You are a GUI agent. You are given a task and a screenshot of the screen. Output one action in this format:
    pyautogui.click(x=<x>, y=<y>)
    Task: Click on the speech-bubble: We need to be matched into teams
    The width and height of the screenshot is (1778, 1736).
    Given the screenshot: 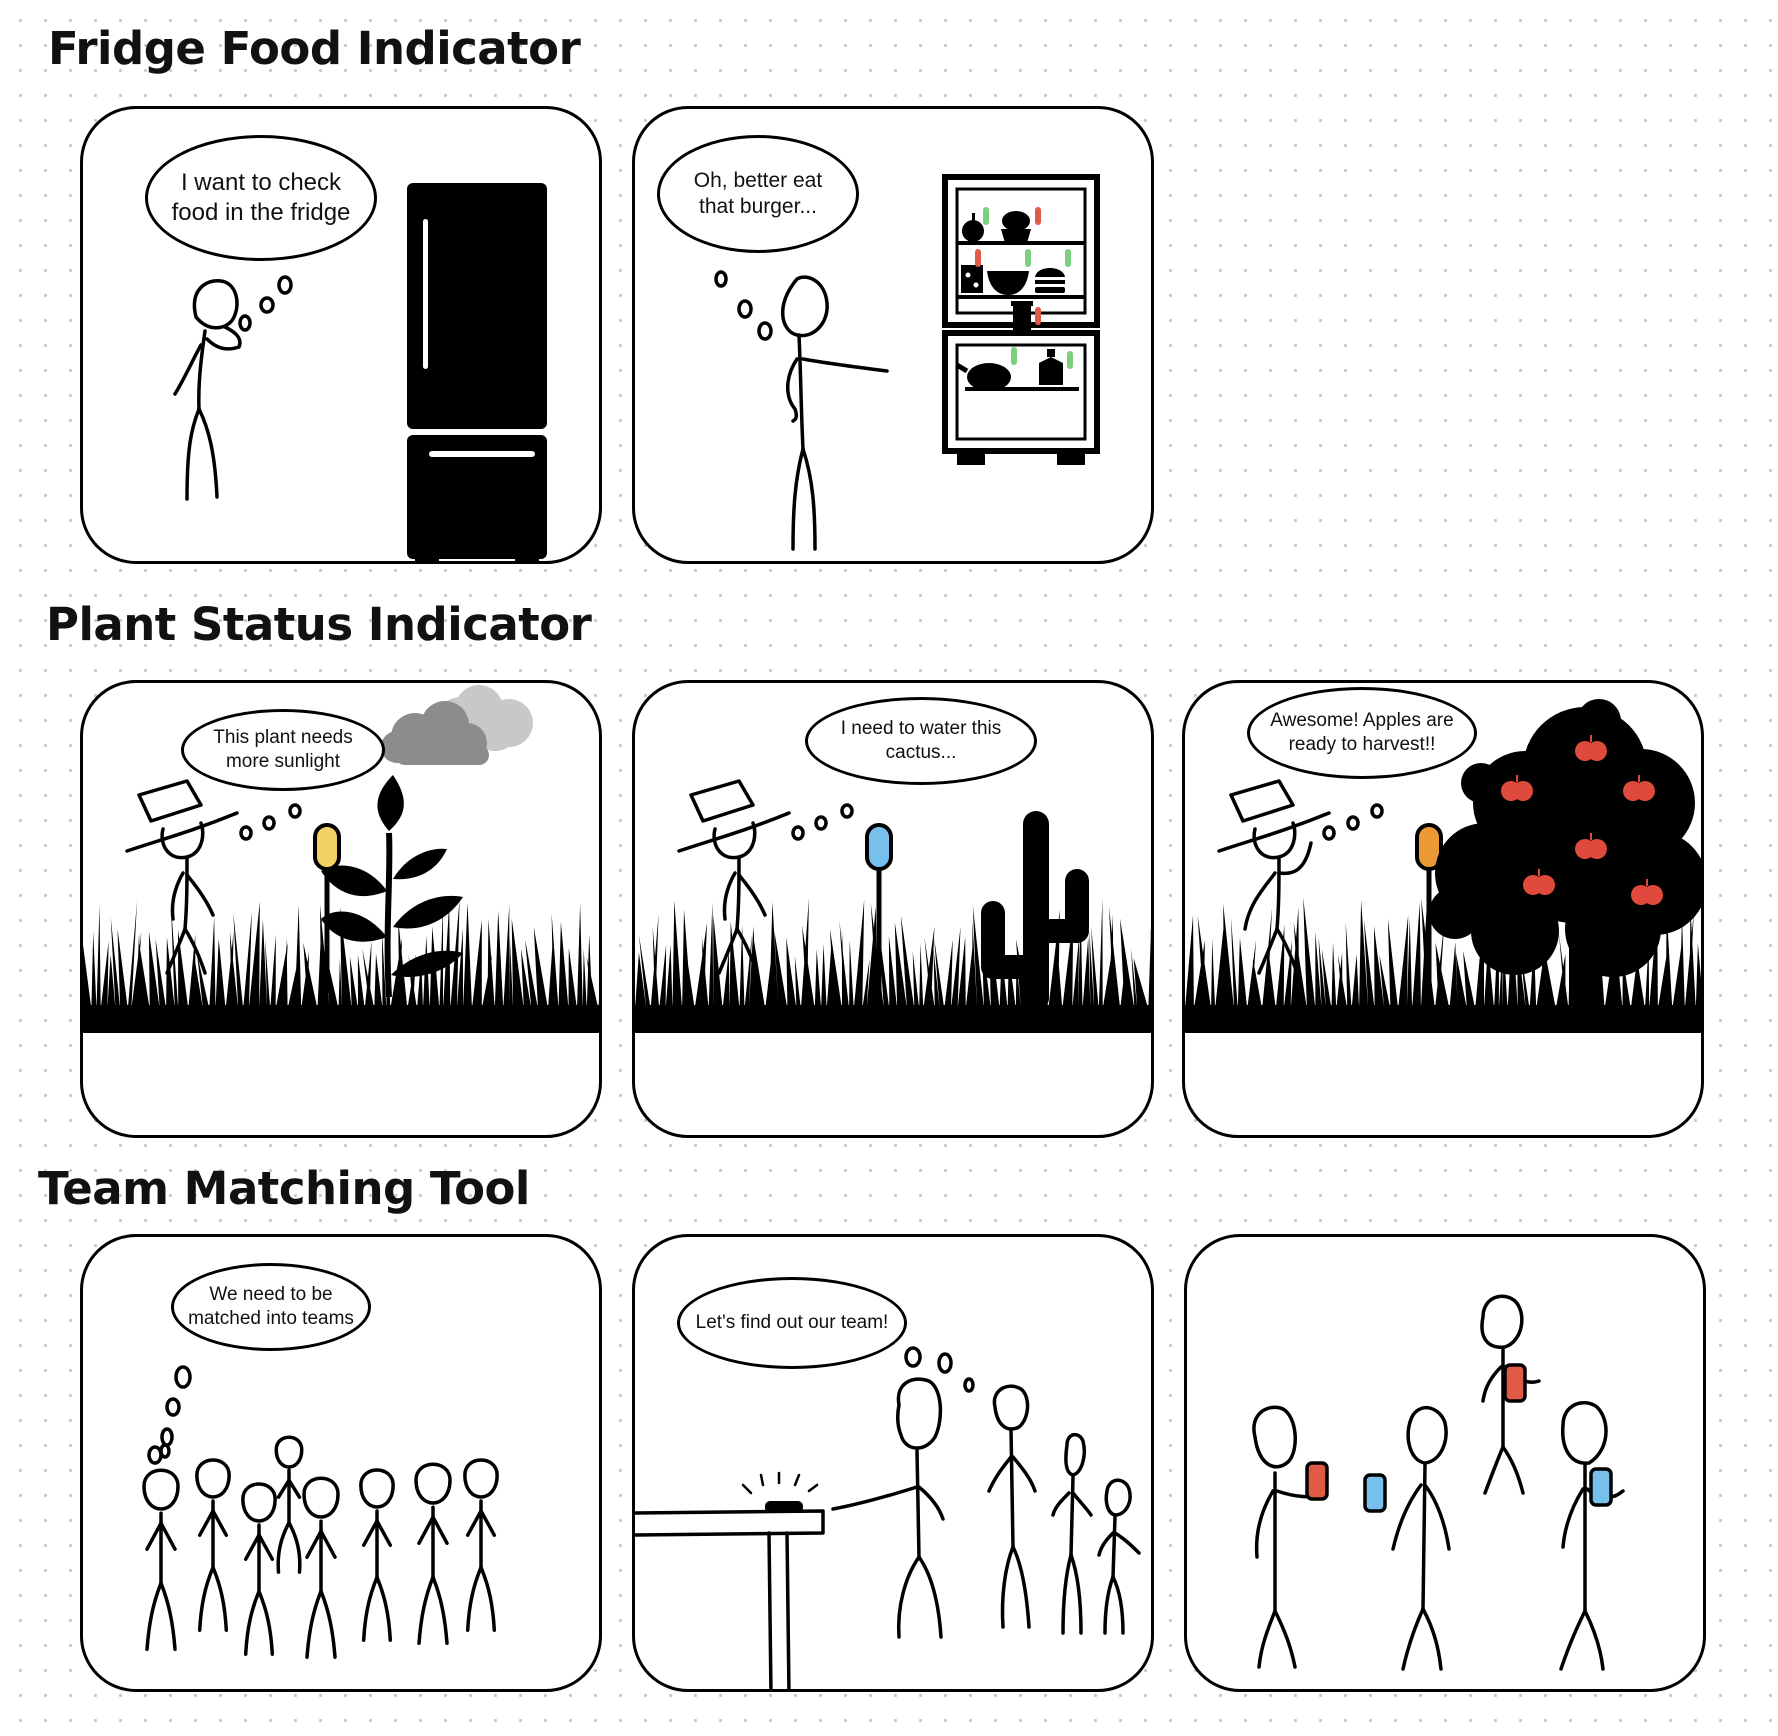 What is the action you would take?
    pyautogui.click(x=271, y=1307)
    